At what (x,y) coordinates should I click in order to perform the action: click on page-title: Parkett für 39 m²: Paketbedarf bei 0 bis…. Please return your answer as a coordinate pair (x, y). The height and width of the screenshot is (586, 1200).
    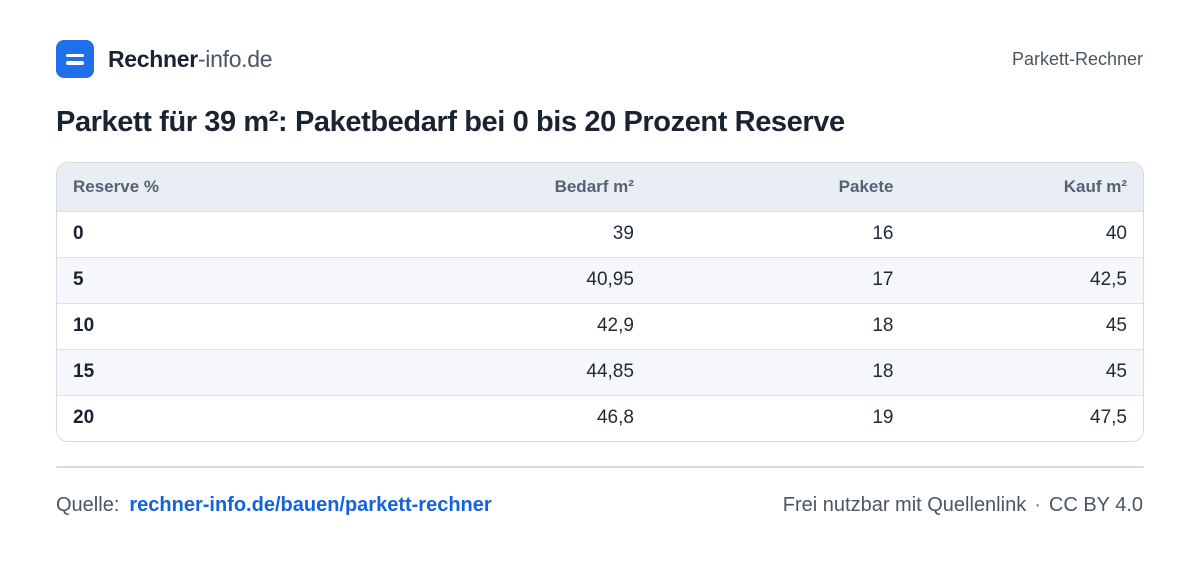
    Looking at the image, I should click on (450, 122).